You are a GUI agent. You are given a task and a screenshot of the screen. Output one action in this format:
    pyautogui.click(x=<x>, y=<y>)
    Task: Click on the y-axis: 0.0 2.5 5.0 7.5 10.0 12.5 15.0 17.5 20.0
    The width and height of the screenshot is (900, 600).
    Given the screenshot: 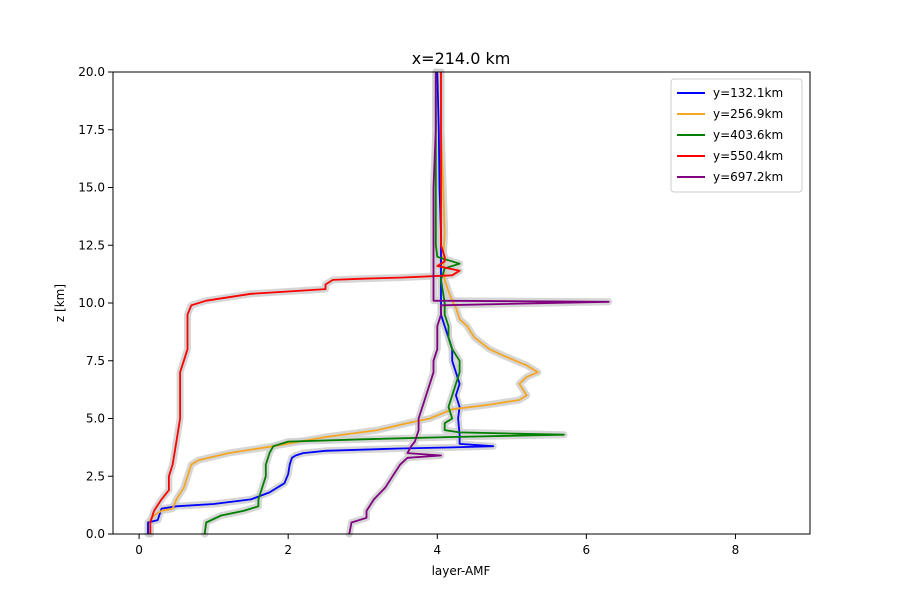 What is the action you would take?
    pyautogui.click(x=95, y=303)
    